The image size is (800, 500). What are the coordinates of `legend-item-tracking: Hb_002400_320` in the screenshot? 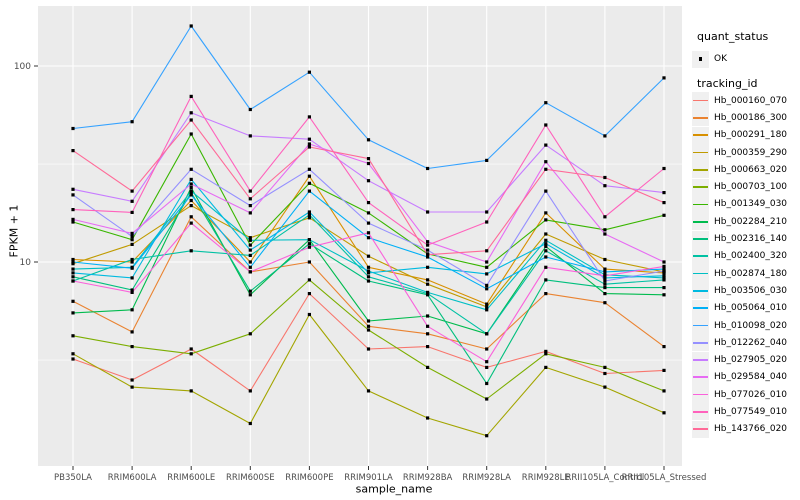 It's located at (746, 256).